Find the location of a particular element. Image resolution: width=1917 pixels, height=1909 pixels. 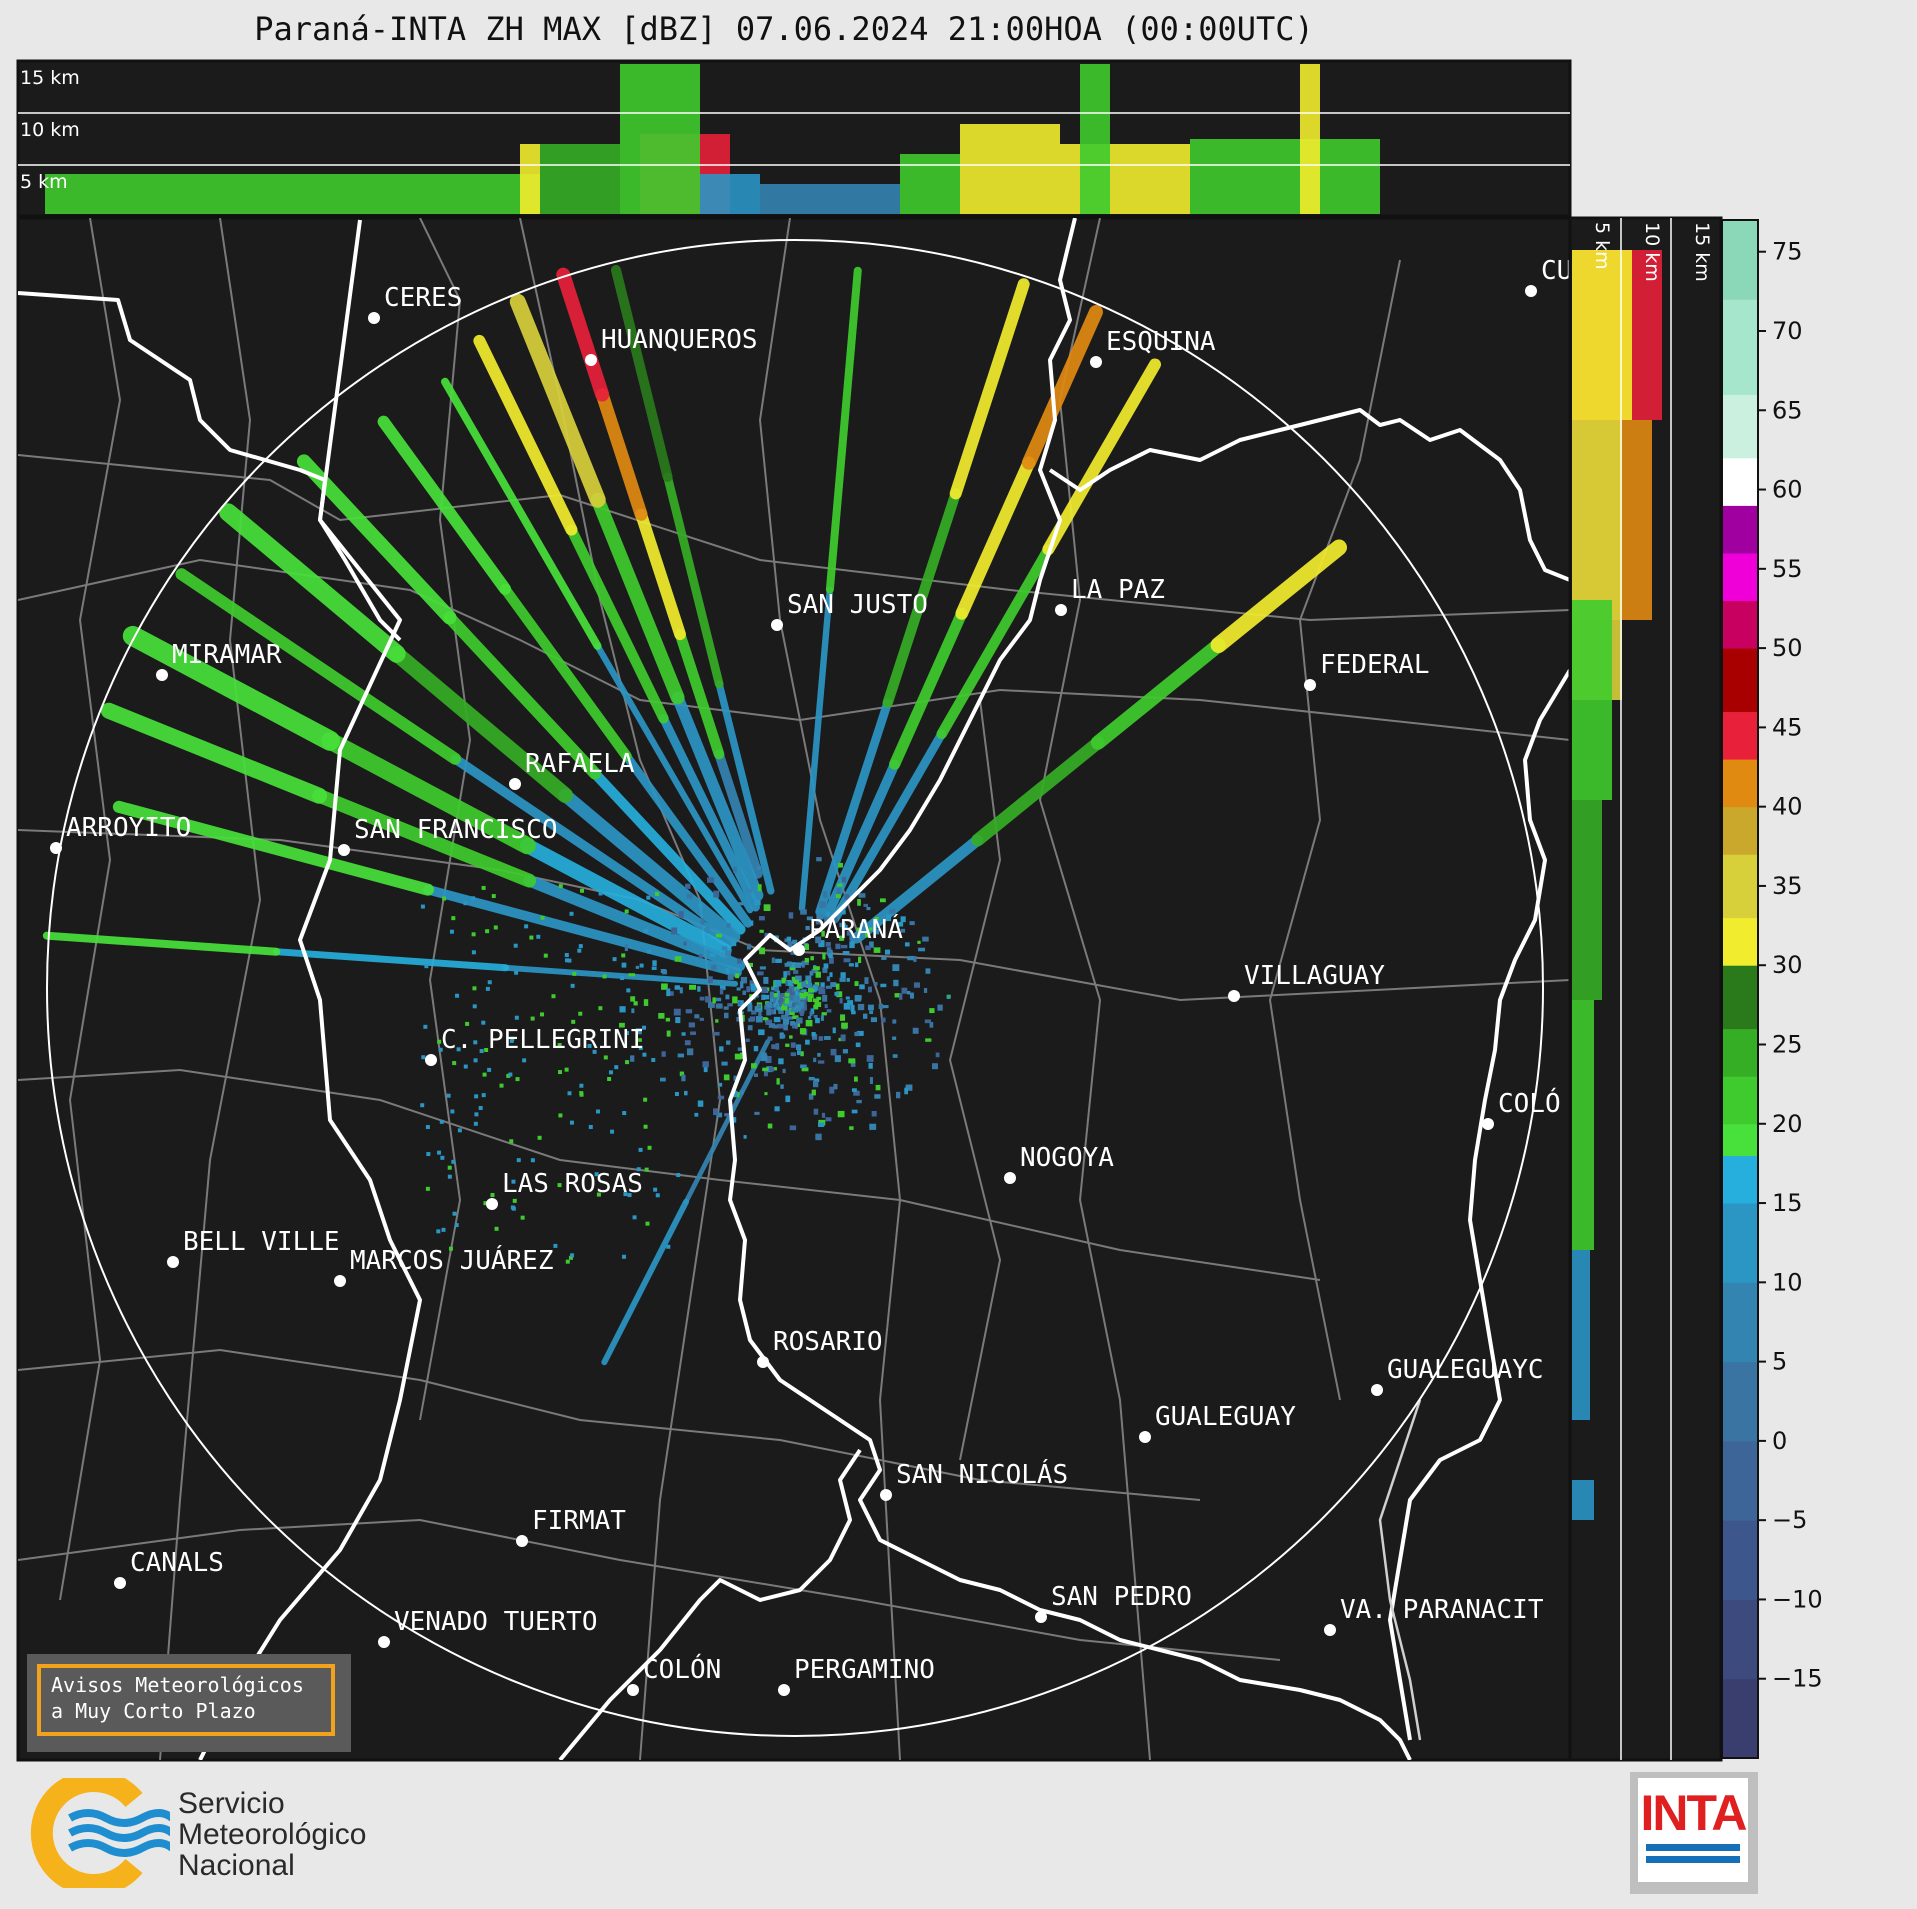

colorbar-tick-label: 35 is located at coordinates (1787, 886).